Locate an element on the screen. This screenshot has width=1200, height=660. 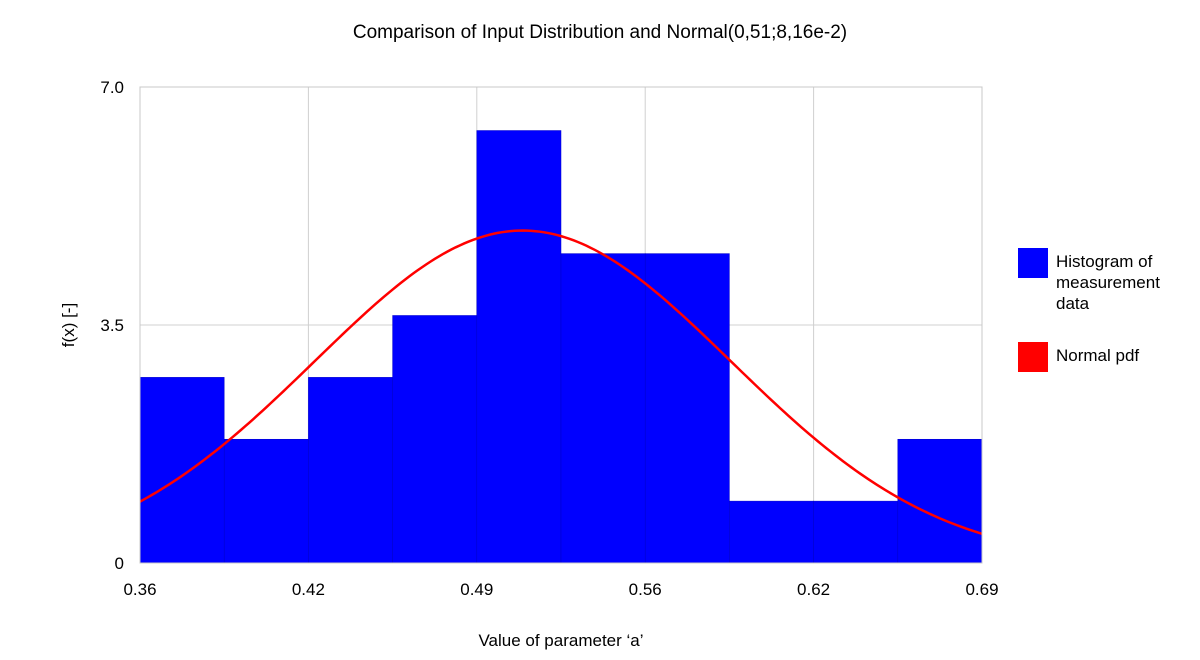
y-tick-label: 3.5 is located at coordinates (112, 325).